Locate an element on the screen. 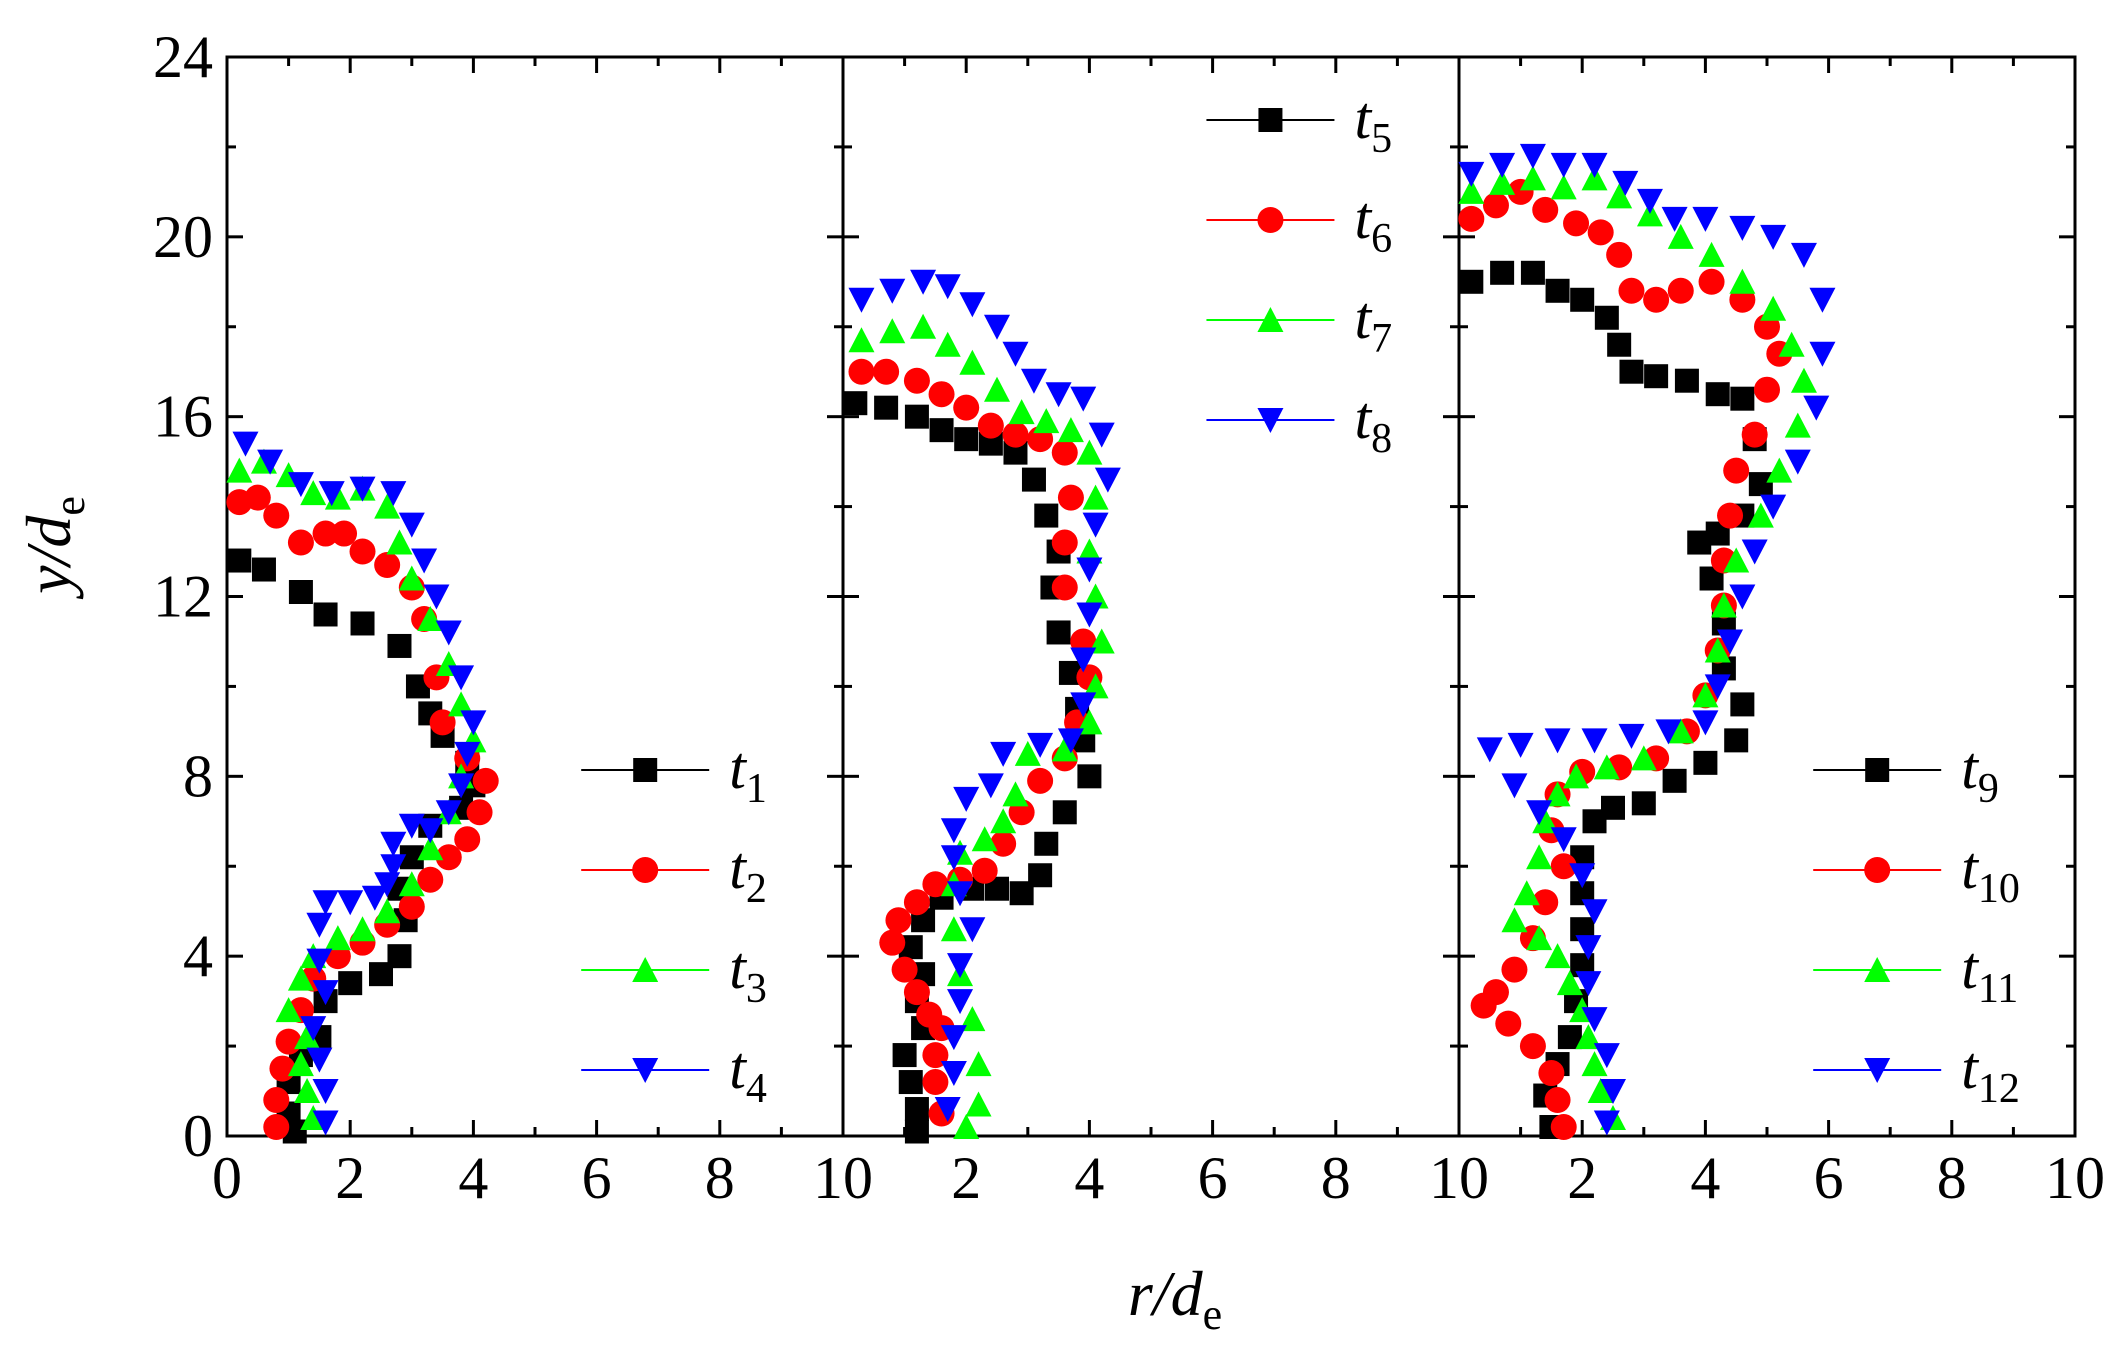 This screenshot has width=2120, height=1357. x-axis-label: r/de is located at coordinates (1175, 1298).